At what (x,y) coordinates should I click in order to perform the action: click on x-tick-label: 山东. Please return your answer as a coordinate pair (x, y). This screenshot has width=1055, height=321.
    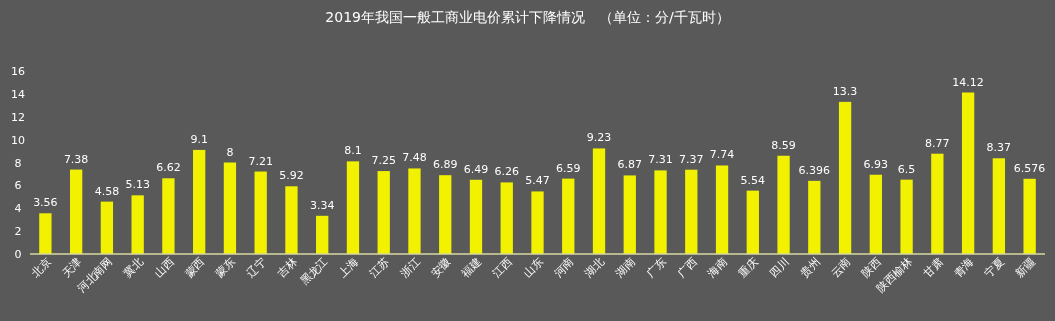
    Looking at the image, I should click on (533, 267).